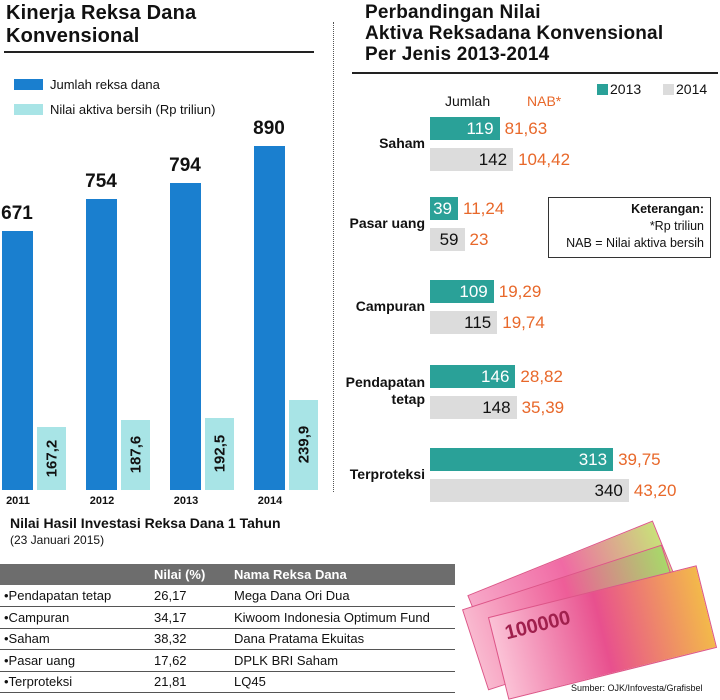  What do you see at coordinates (402, 142) in the screenshot?
I see `category-label: Saham` at bounding box center [402, 142].